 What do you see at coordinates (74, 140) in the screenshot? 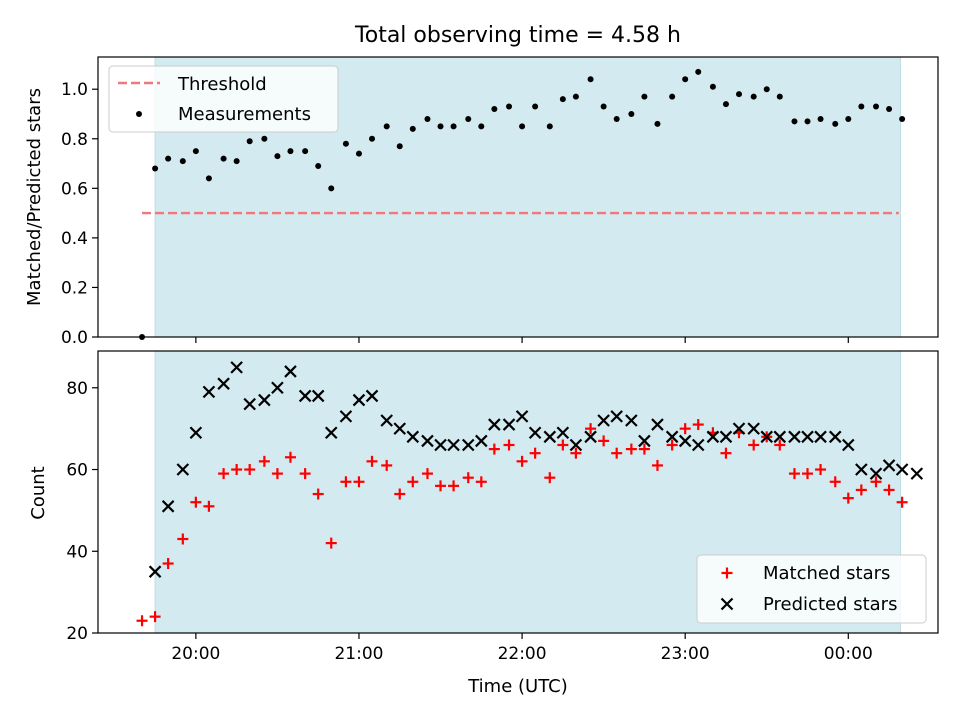
I see `y-tick-label: 0.8` at bounding box center [74, 140].